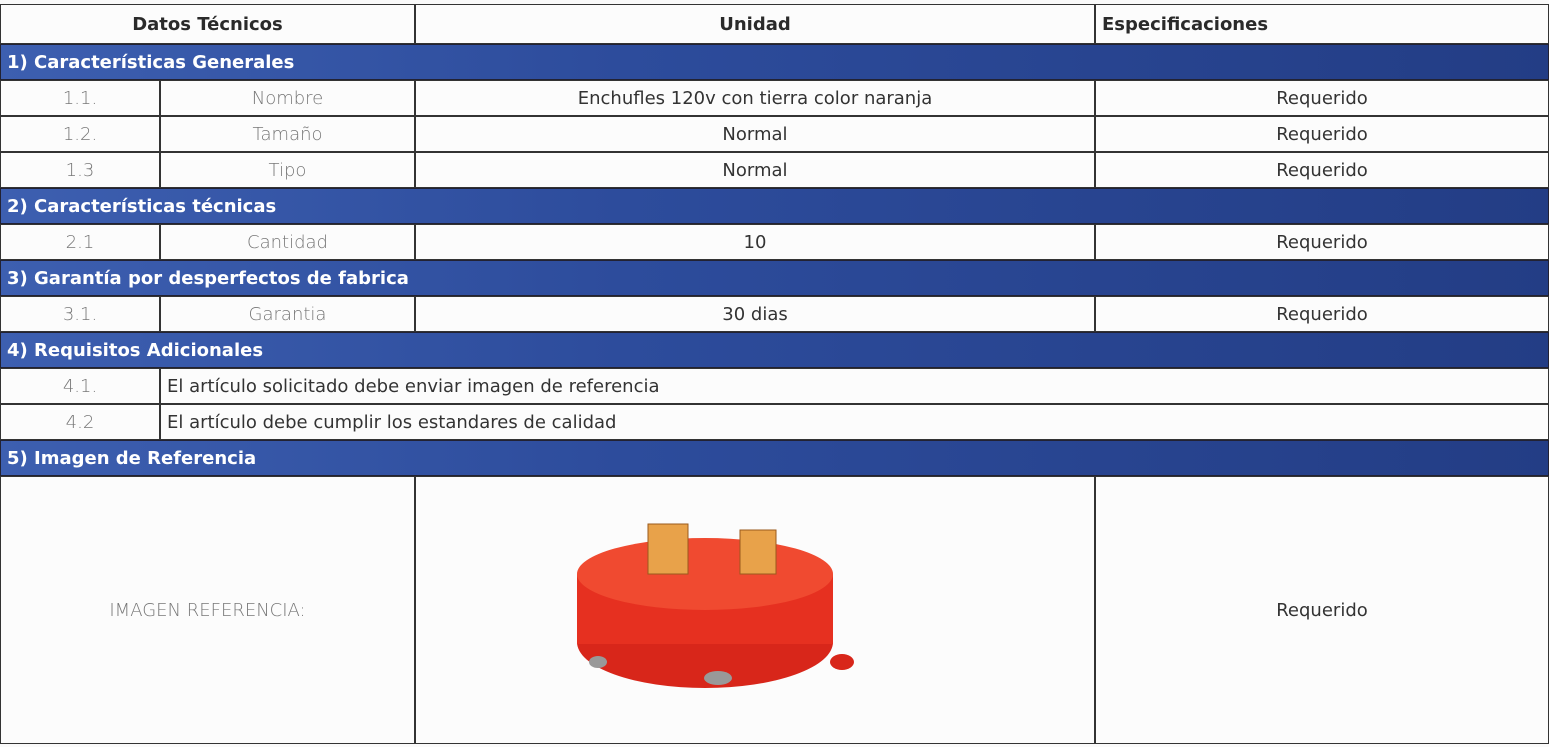 This screenshot has width=1549, height=747. Describe the element at coordinates (80, 170) in the screenshot. I see `item-number: 1.3` at that location.